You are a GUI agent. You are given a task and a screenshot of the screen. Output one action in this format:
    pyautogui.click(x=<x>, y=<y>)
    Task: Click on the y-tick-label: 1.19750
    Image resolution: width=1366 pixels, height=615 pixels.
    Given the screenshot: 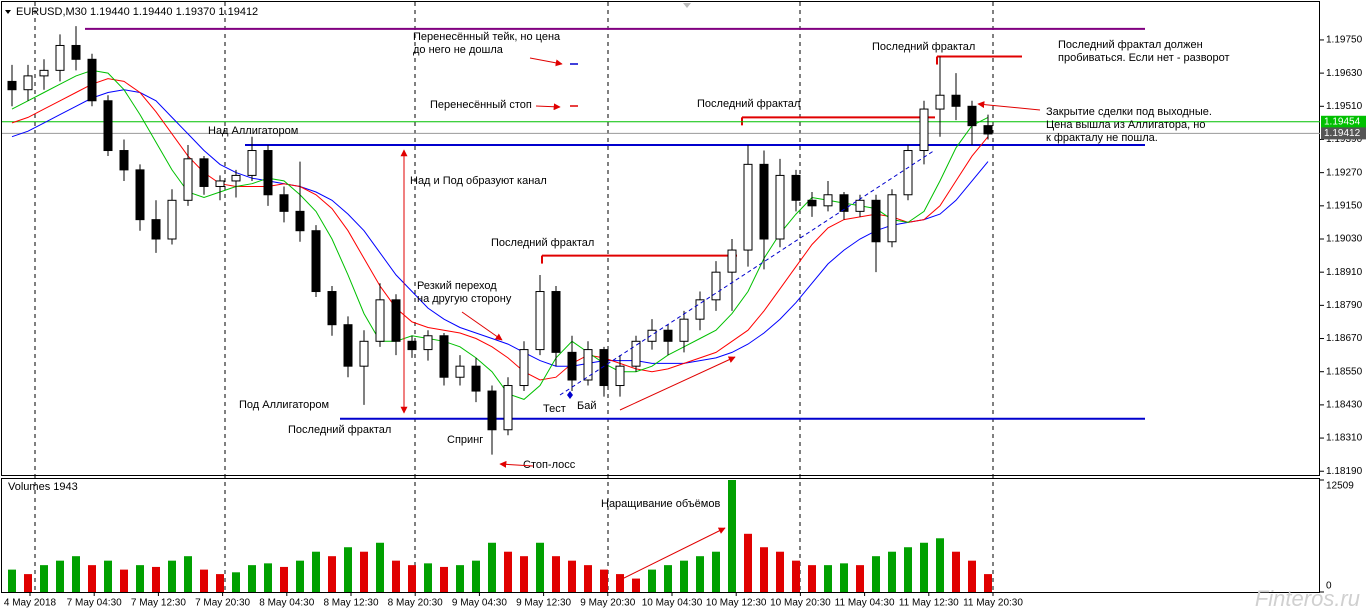 What is the action you would take?
    pyautogui.click(x=1344, y=40)
    